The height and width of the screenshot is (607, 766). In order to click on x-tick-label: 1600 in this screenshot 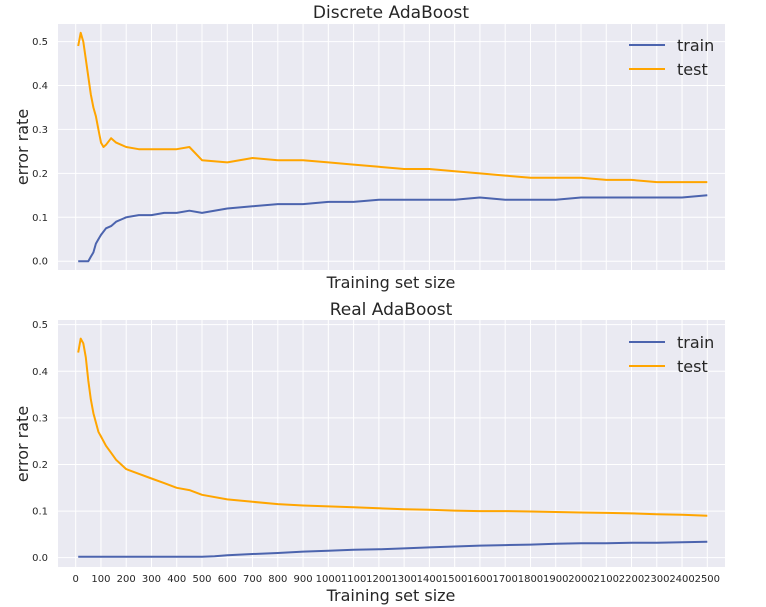, I will do `click(479, 579)`.